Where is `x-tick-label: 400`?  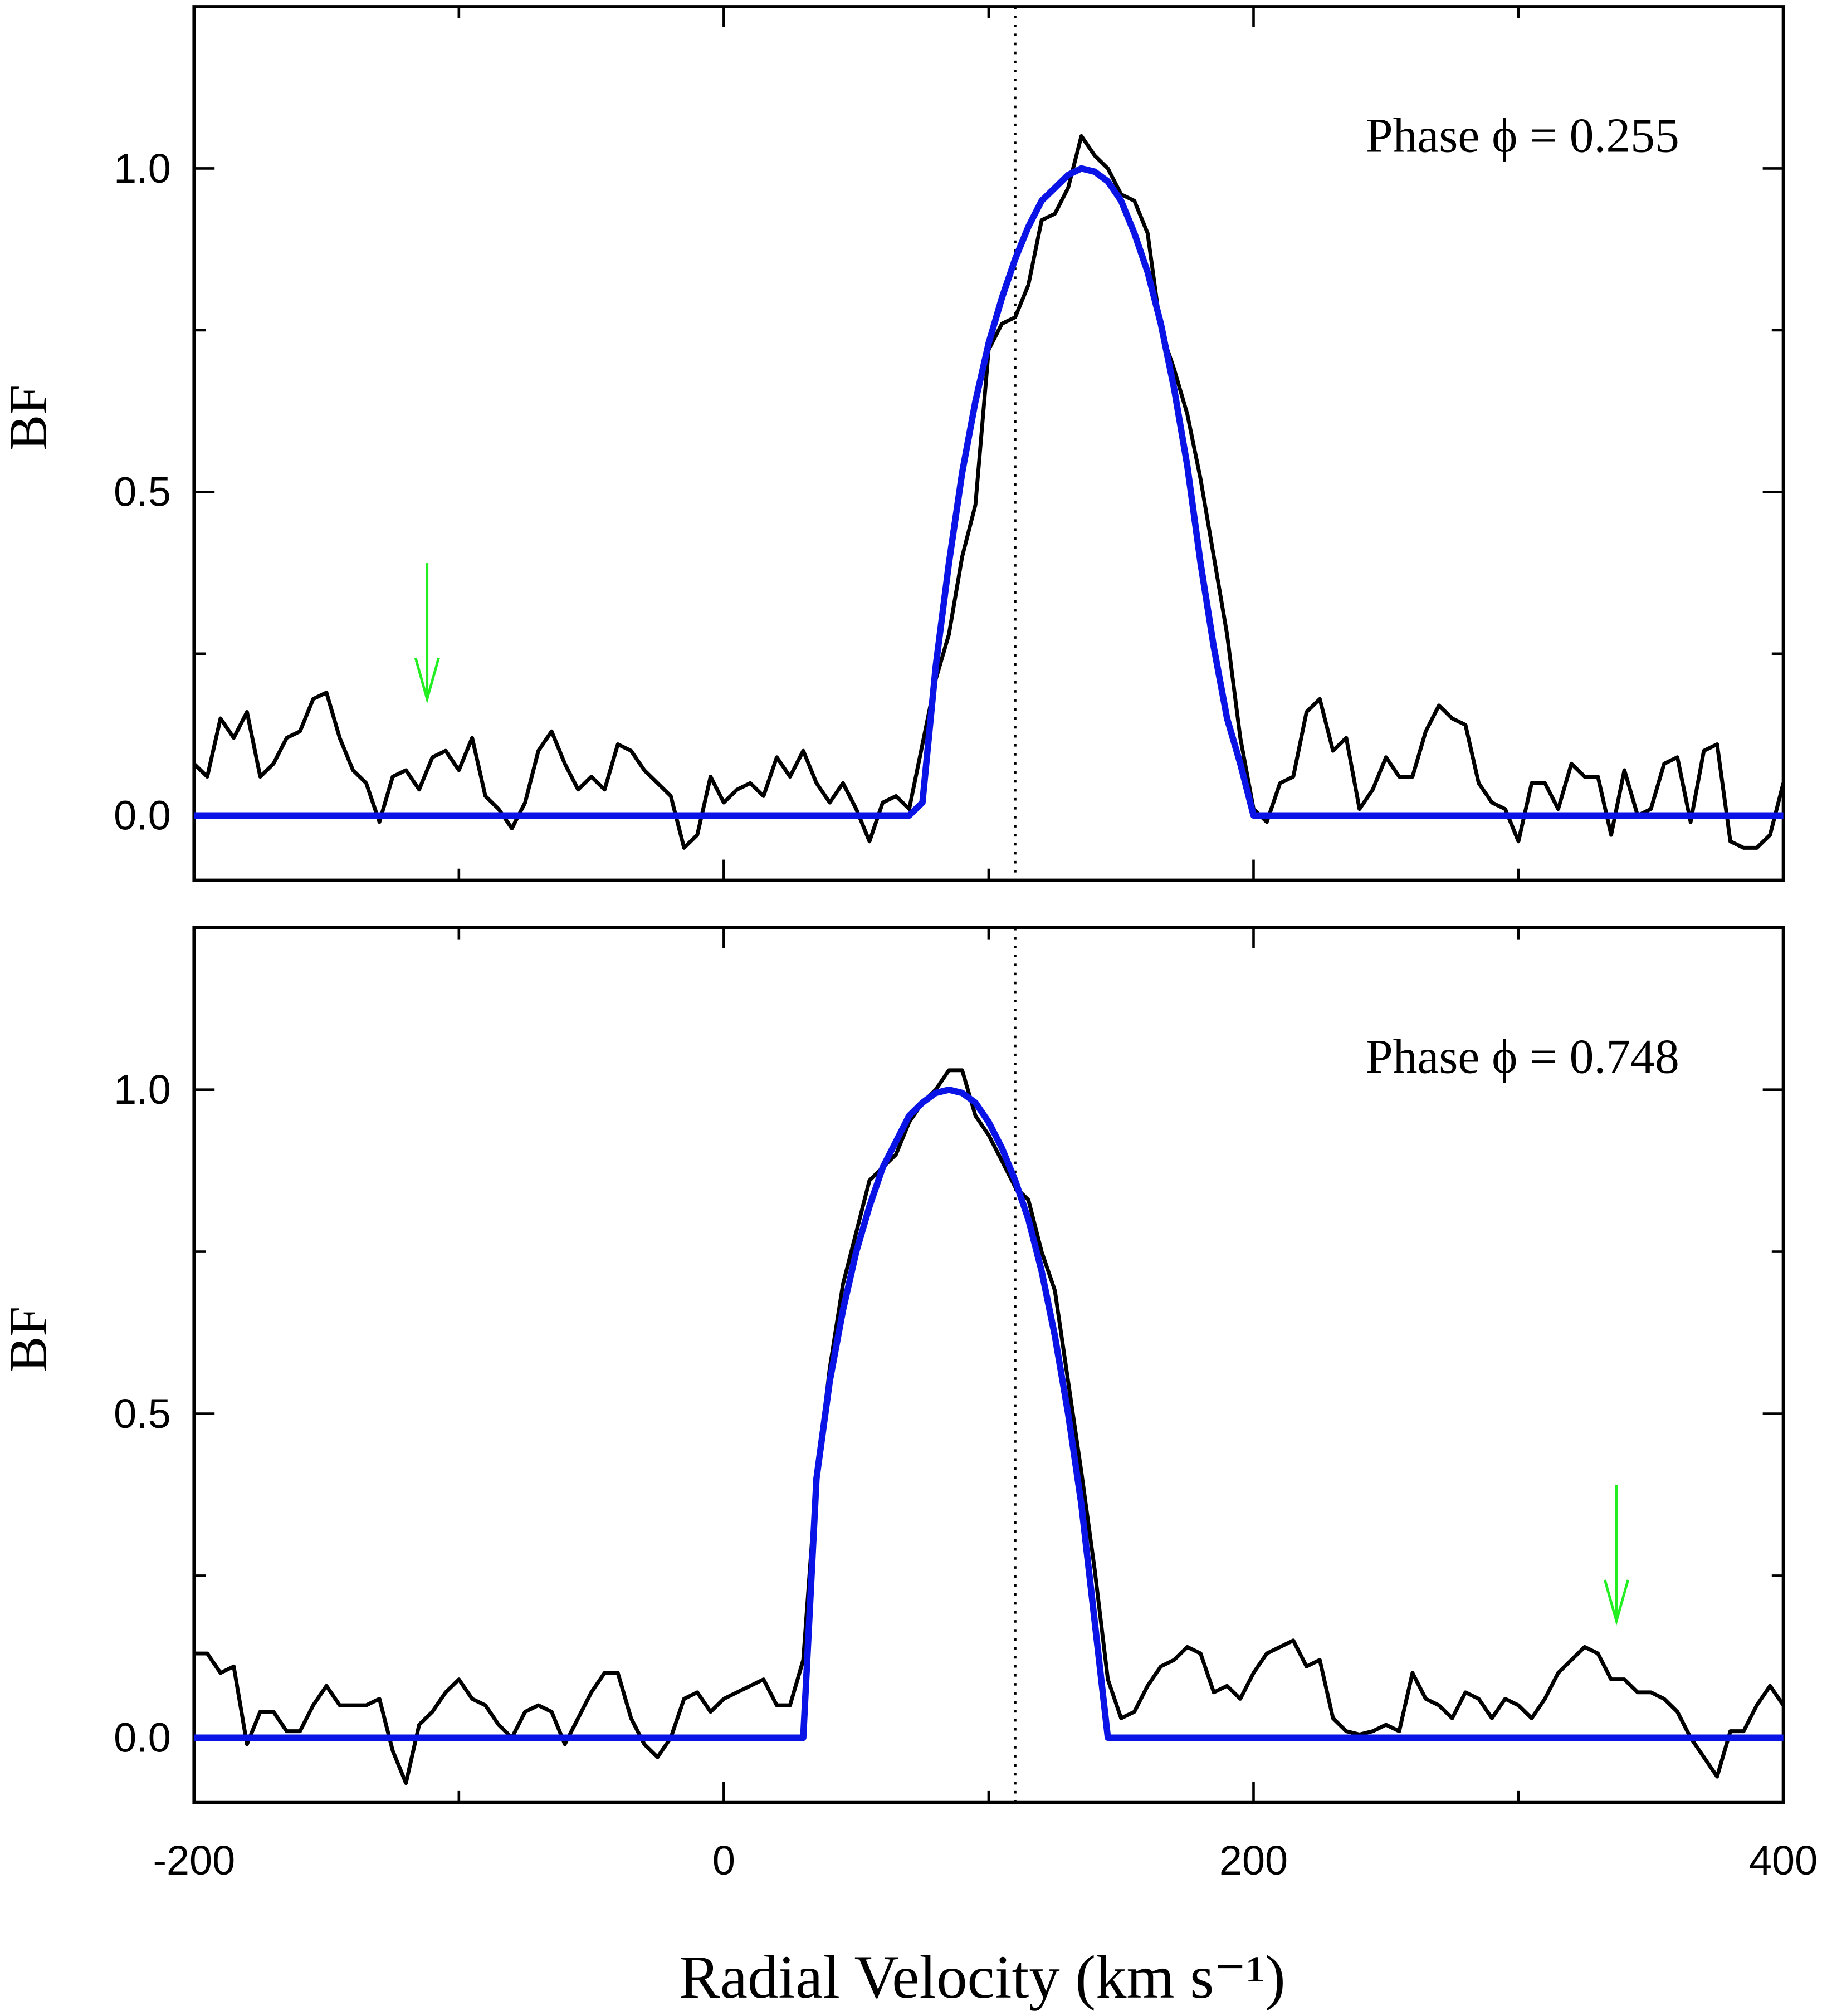 x-tick-label: 400 is located at coordinates (1783, 1860).